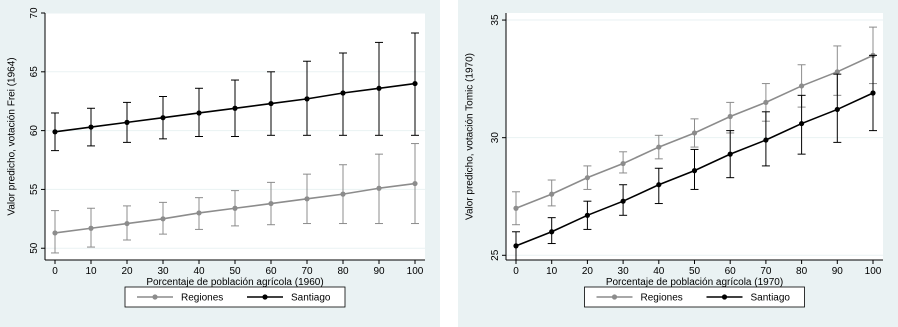 Image resolution: width=898 pixels, height=327 pixels. What do you see at coordinates (34, 131) in the screenshot?
I see `y-tick-label: 60` at bounding box center [34, 131].